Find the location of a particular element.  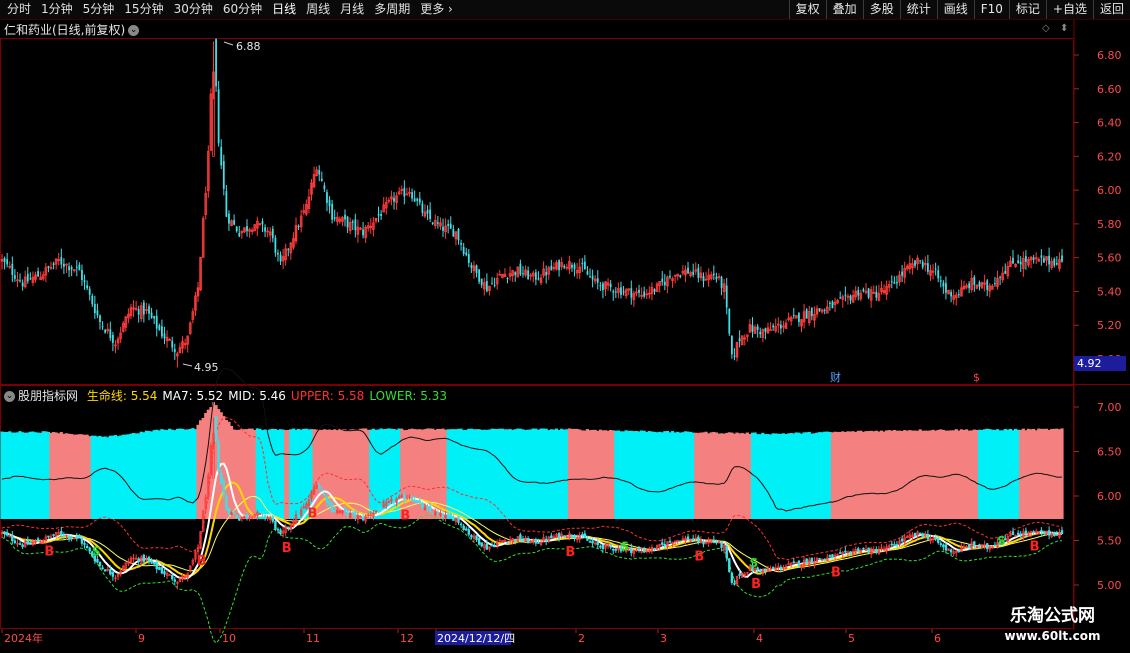

tab-60min: 60分钟 is located at coordinates (242, 9).